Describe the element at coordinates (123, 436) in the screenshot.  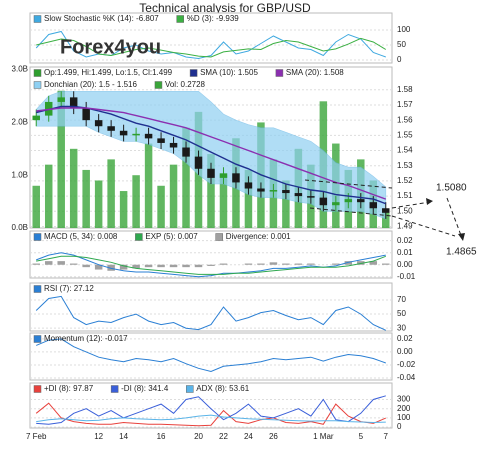
I see `x-tick-label: 14` at that location.